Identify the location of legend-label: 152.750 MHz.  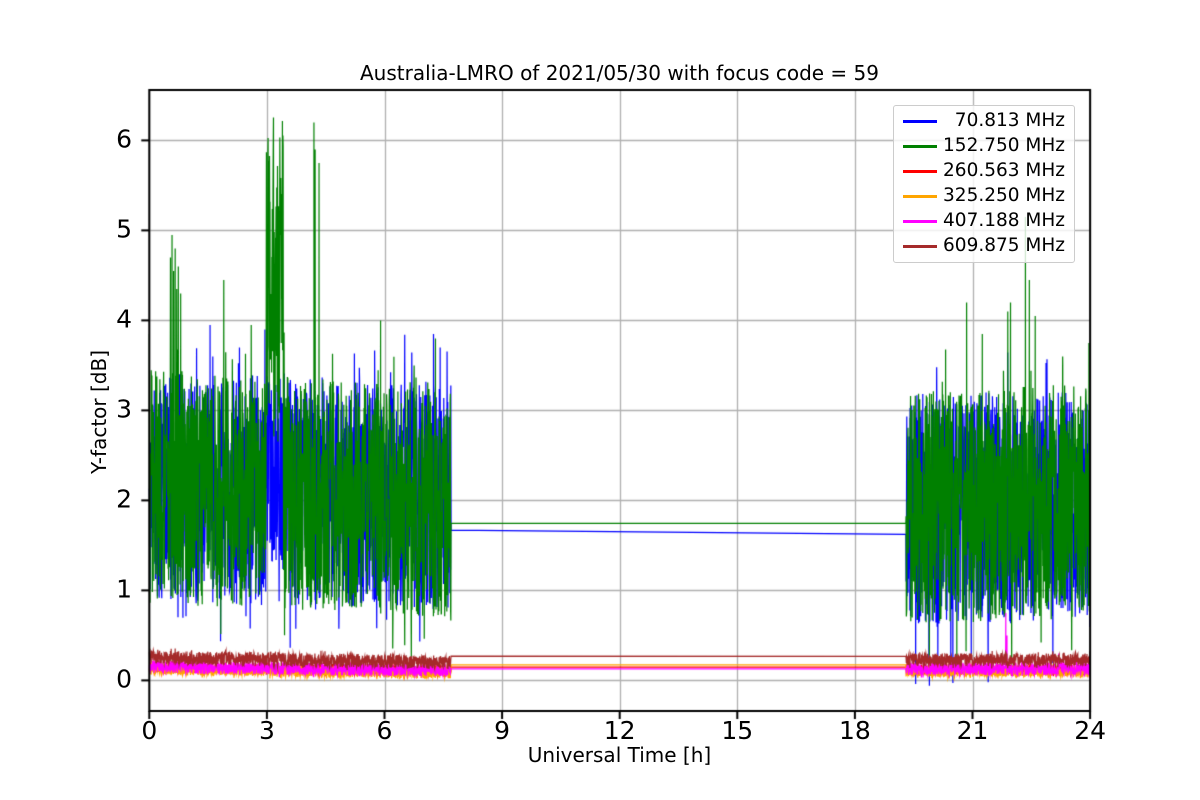
(1004, 146).